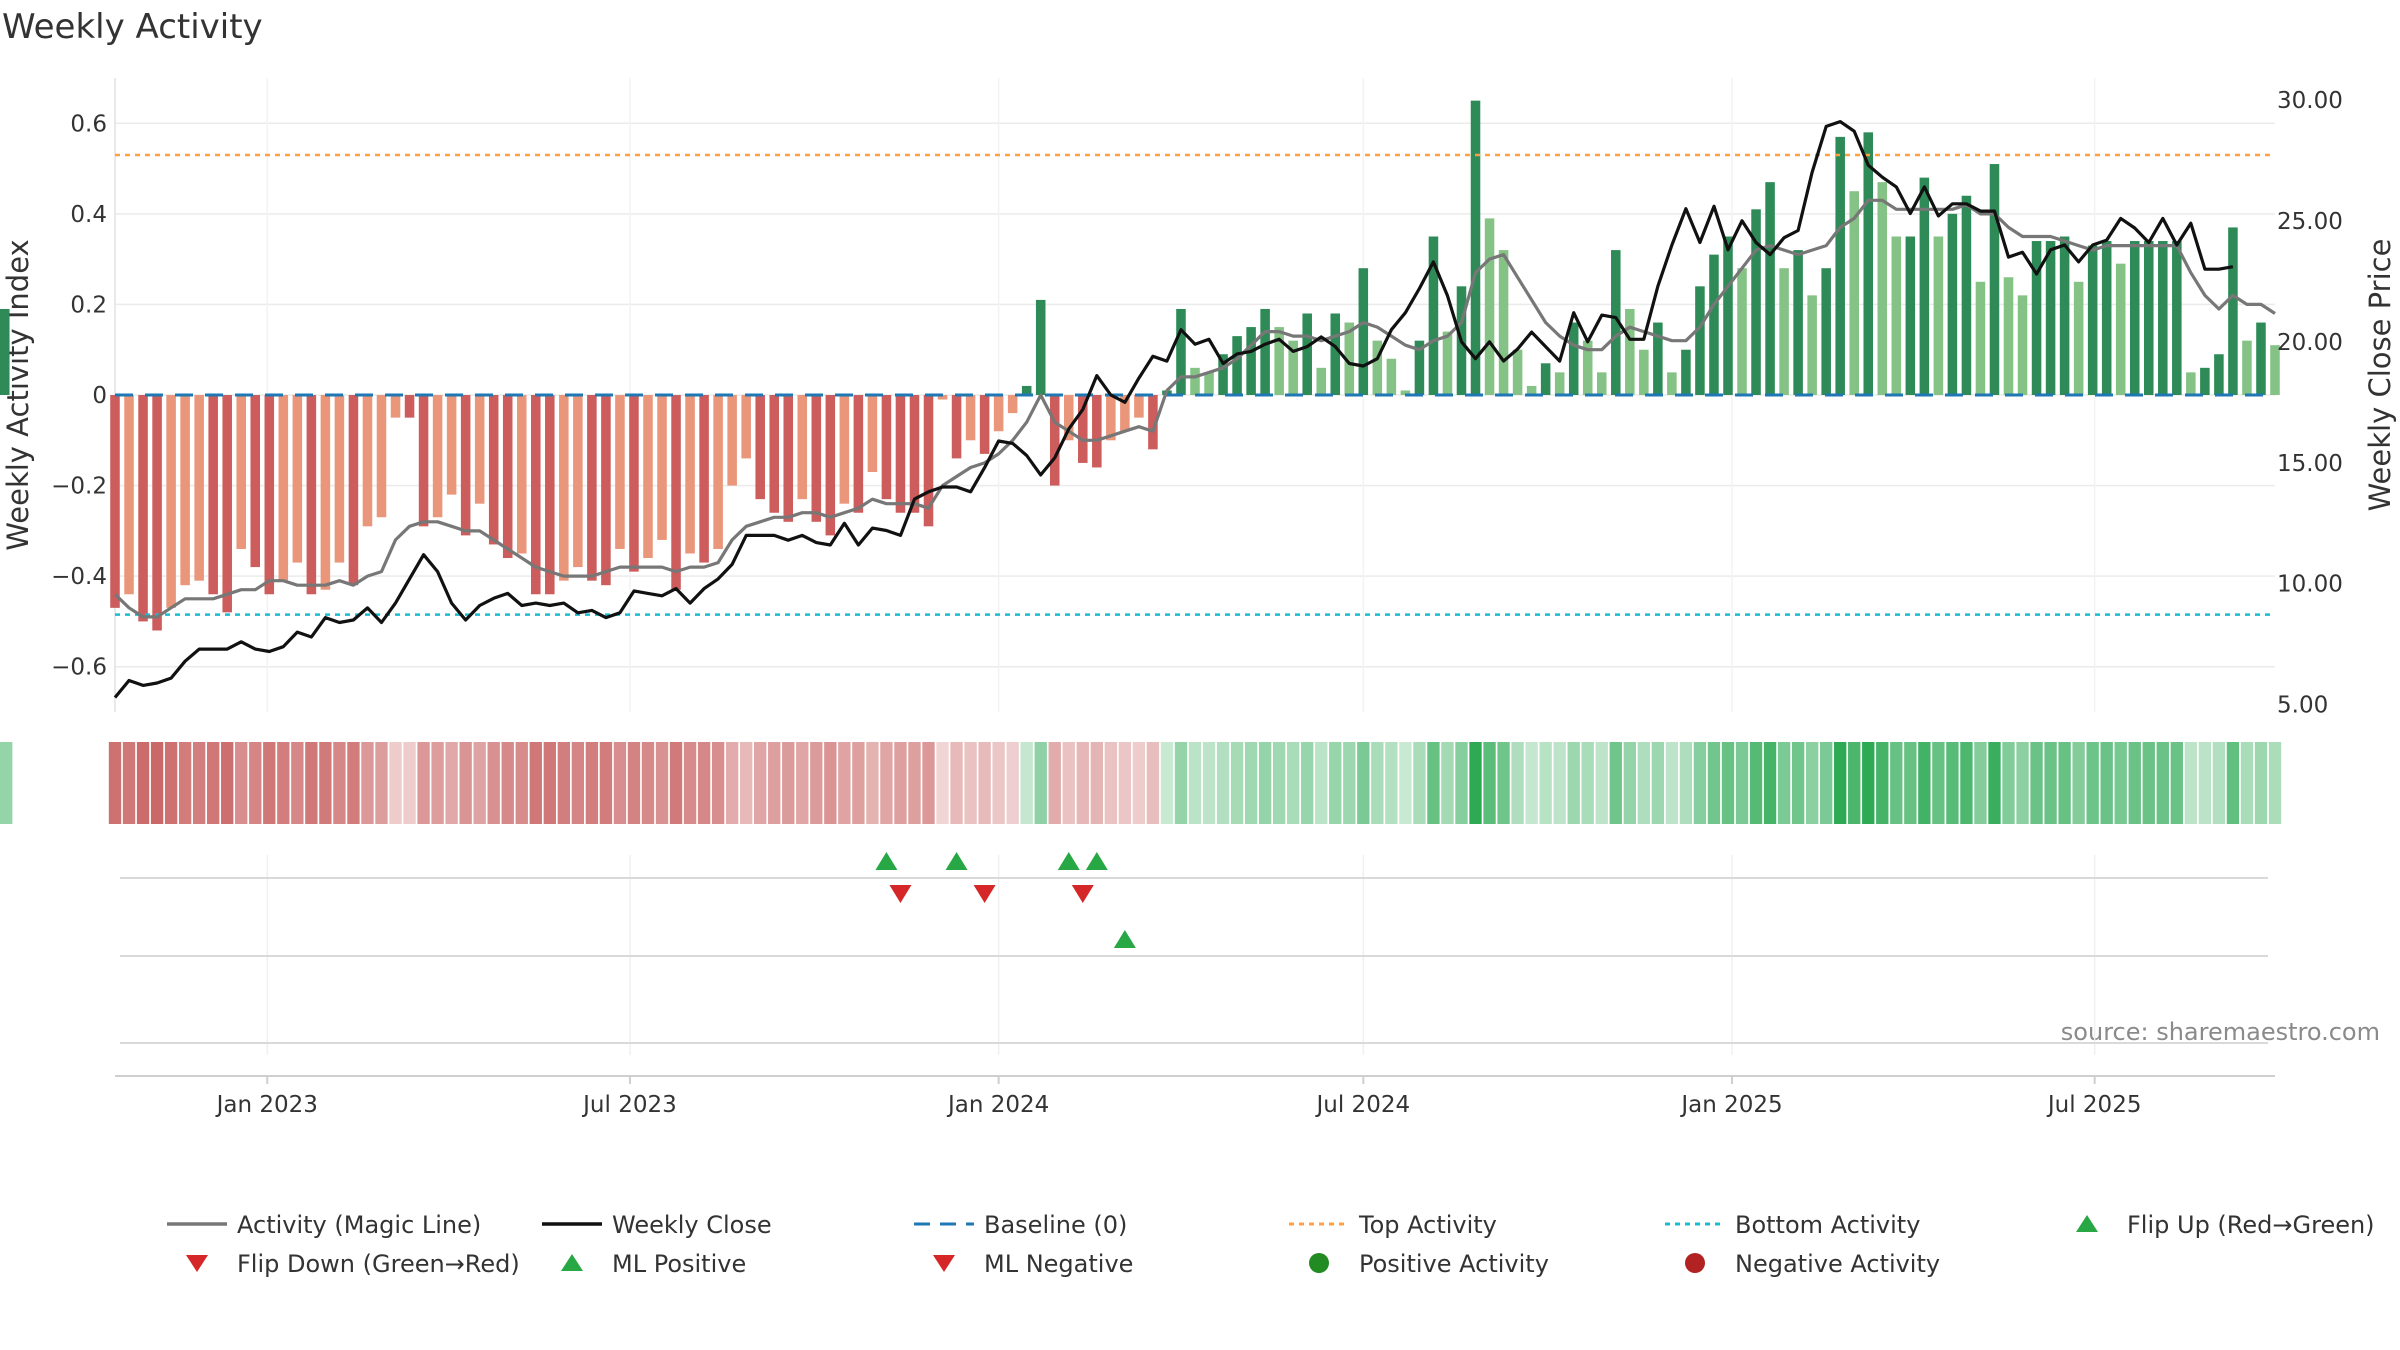 This screenshot has height=1350, width=2400. Describe the element at coordinates (1068, 861) in the screenshot. I see `flip-up-marker` at that location.